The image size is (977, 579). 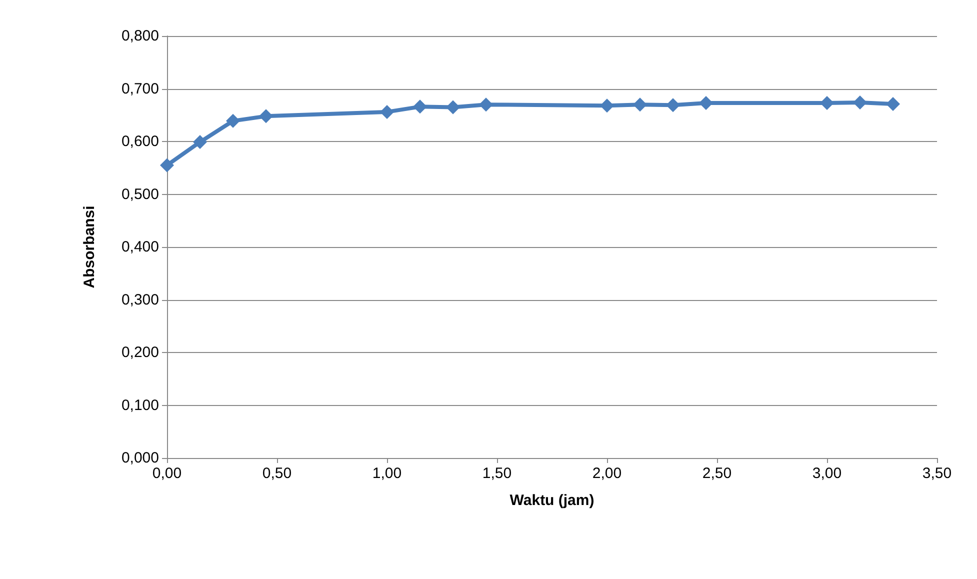 I want to click on y-tick-label: 0,100, so click(x=140, y=405).